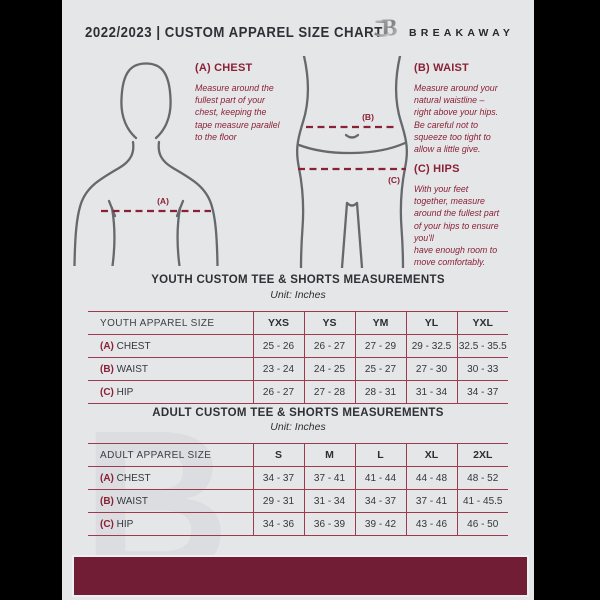  I want to click on chest-guide-heading: (A) CHEST, so click(224, 68).